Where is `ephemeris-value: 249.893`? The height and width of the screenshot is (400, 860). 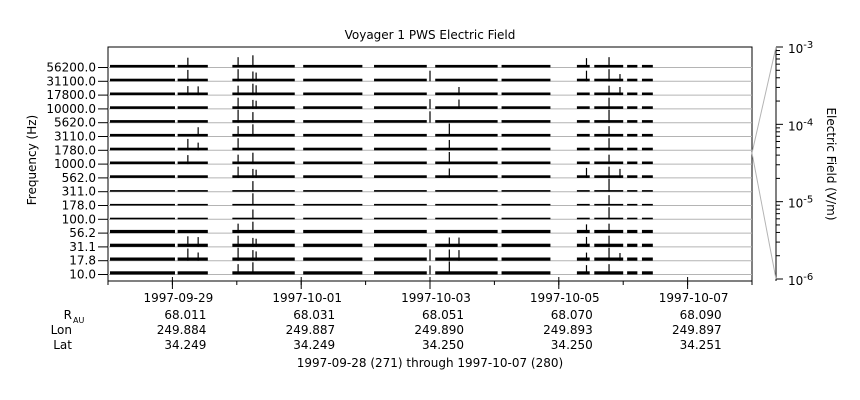
ephemeris-value: 249.893 is located at coordinates (568, 330).